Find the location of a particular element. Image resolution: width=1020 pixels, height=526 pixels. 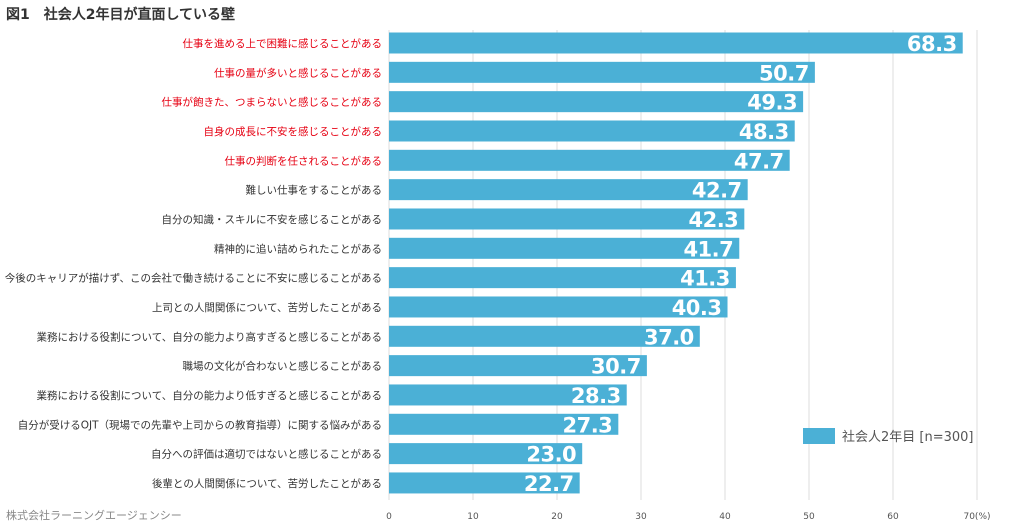

category-label-6: 難しい仕事をすることがある is located at coordinates (314, 190).